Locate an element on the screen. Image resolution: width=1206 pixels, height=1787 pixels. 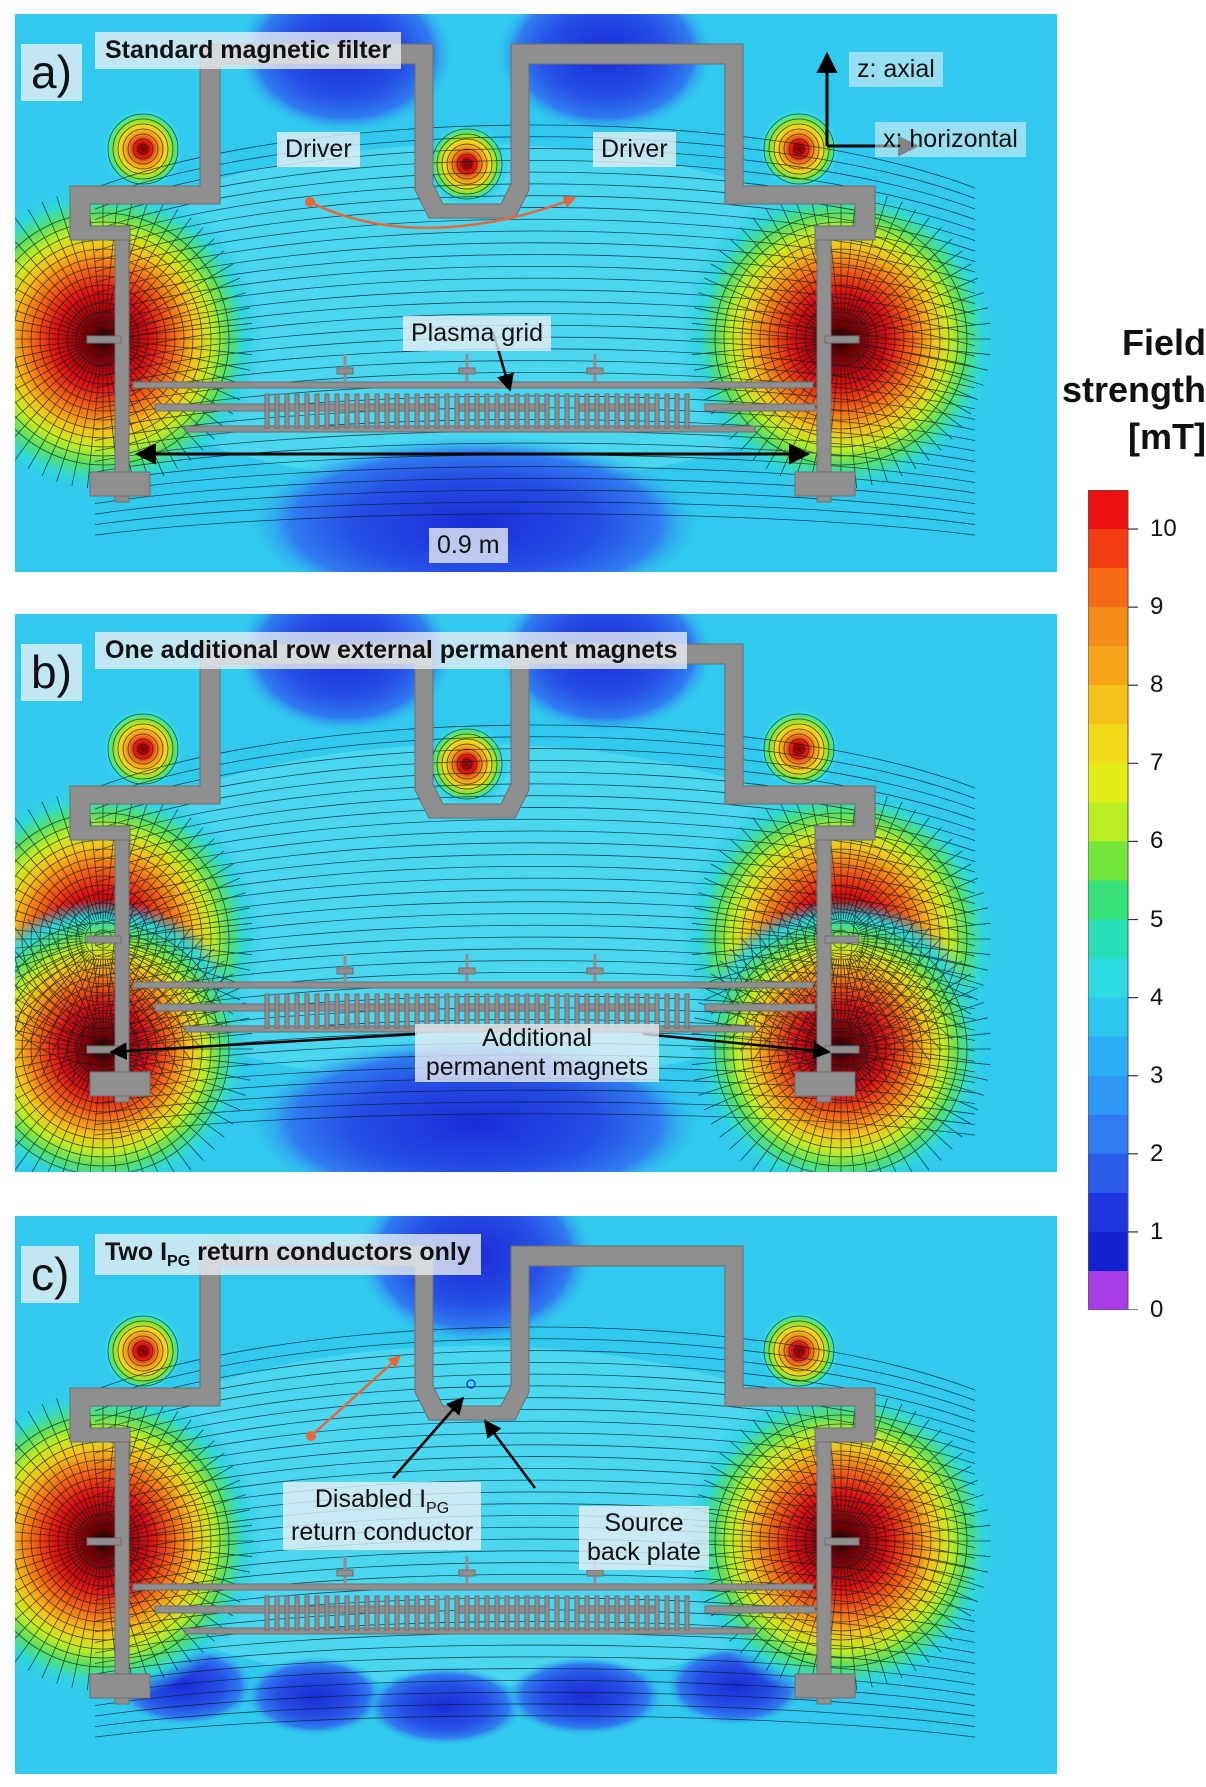
driver-right-label: Driver is located at coordinates (634, 149).